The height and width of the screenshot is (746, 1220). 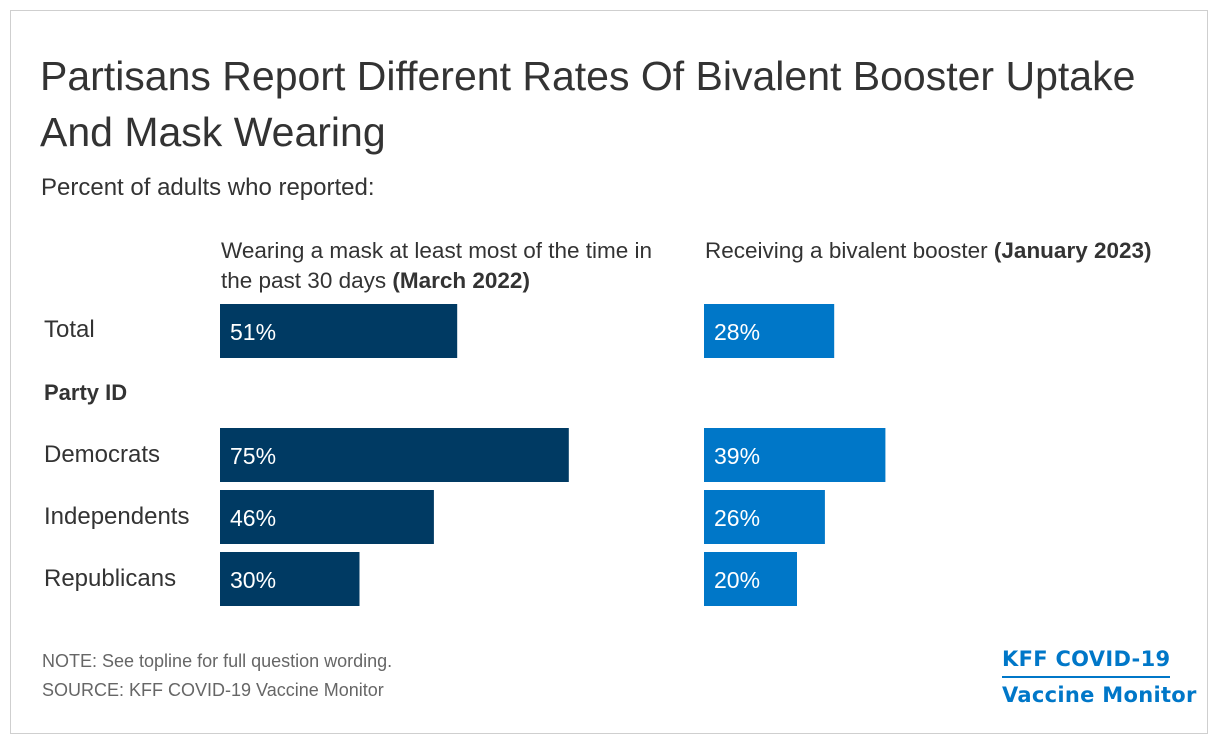 What do you see at coordinates (1099, 695) in the screenshot?
I see `logo-line-2: Vaccine Monitor` at bounding box center [1099, 695].